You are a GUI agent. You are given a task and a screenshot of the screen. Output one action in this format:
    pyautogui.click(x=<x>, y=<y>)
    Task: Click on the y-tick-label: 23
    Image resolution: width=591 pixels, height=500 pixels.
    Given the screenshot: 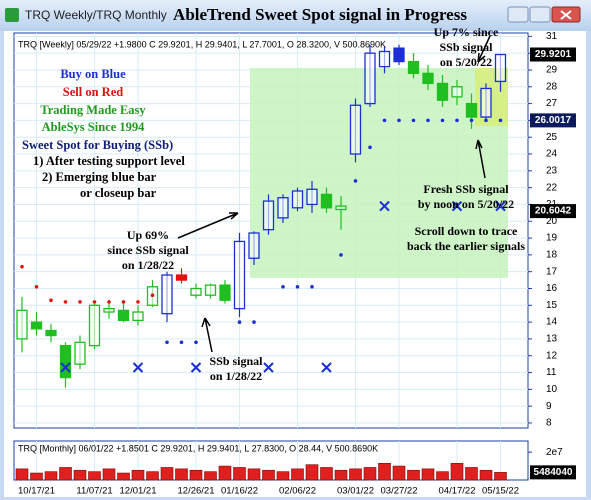 What is the action you would take?
    pyautogui.click(x=552, y=170)
    